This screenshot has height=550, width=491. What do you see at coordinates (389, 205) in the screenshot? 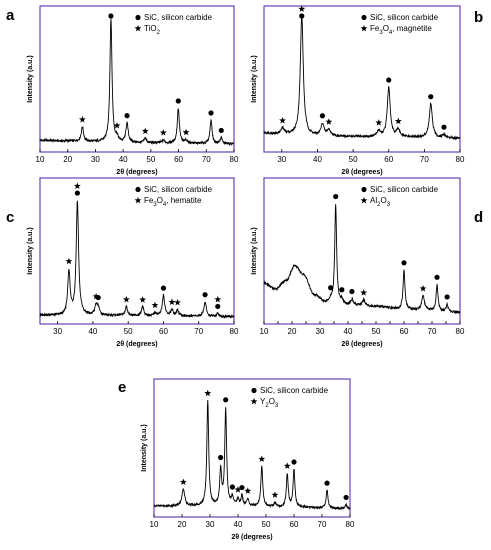
I see `panel-d-legend-1-sub2: 3` at bounding box center [389, 205].